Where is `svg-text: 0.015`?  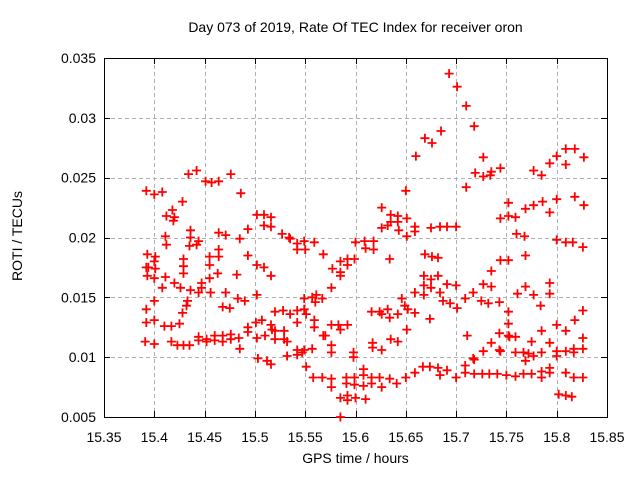
svg-text: 0.015 is located at coordinates (78, 297).